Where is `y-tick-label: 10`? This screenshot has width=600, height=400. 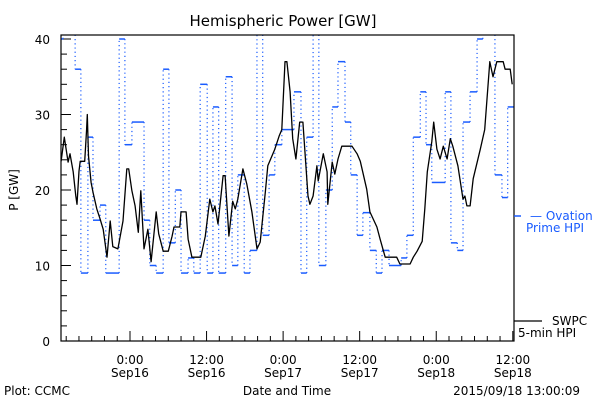 y-tick-label: 10 is located at coordinates (42, 267).